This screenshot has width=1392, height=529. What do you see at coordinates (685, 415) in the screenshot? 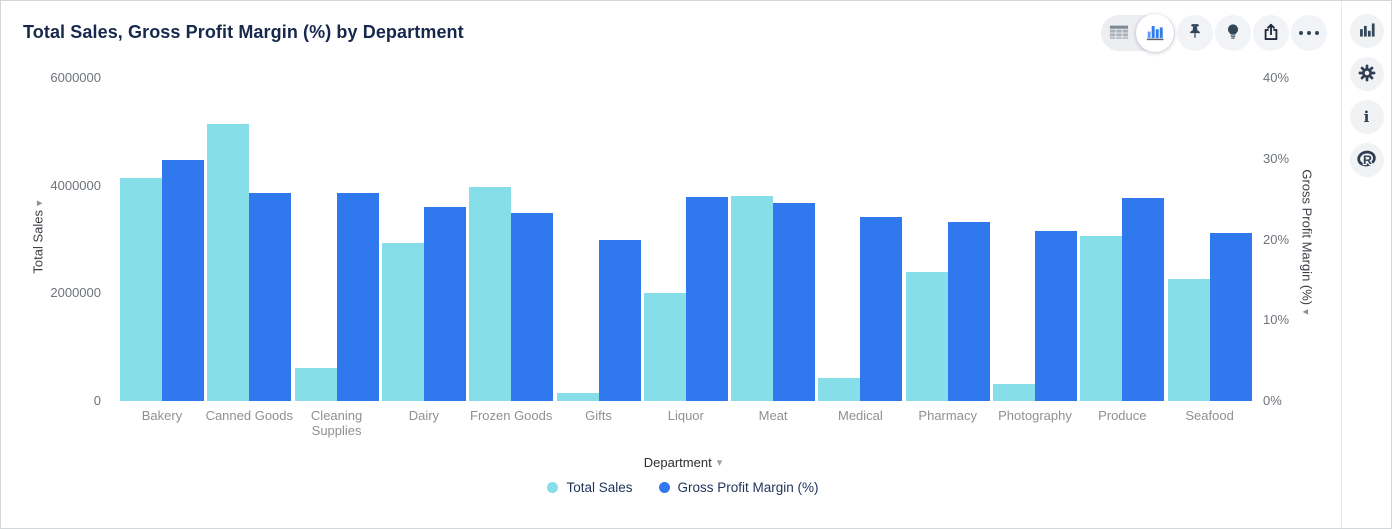
I see `x-axis-label-6: Liquor` at bounding box center [685, 415].